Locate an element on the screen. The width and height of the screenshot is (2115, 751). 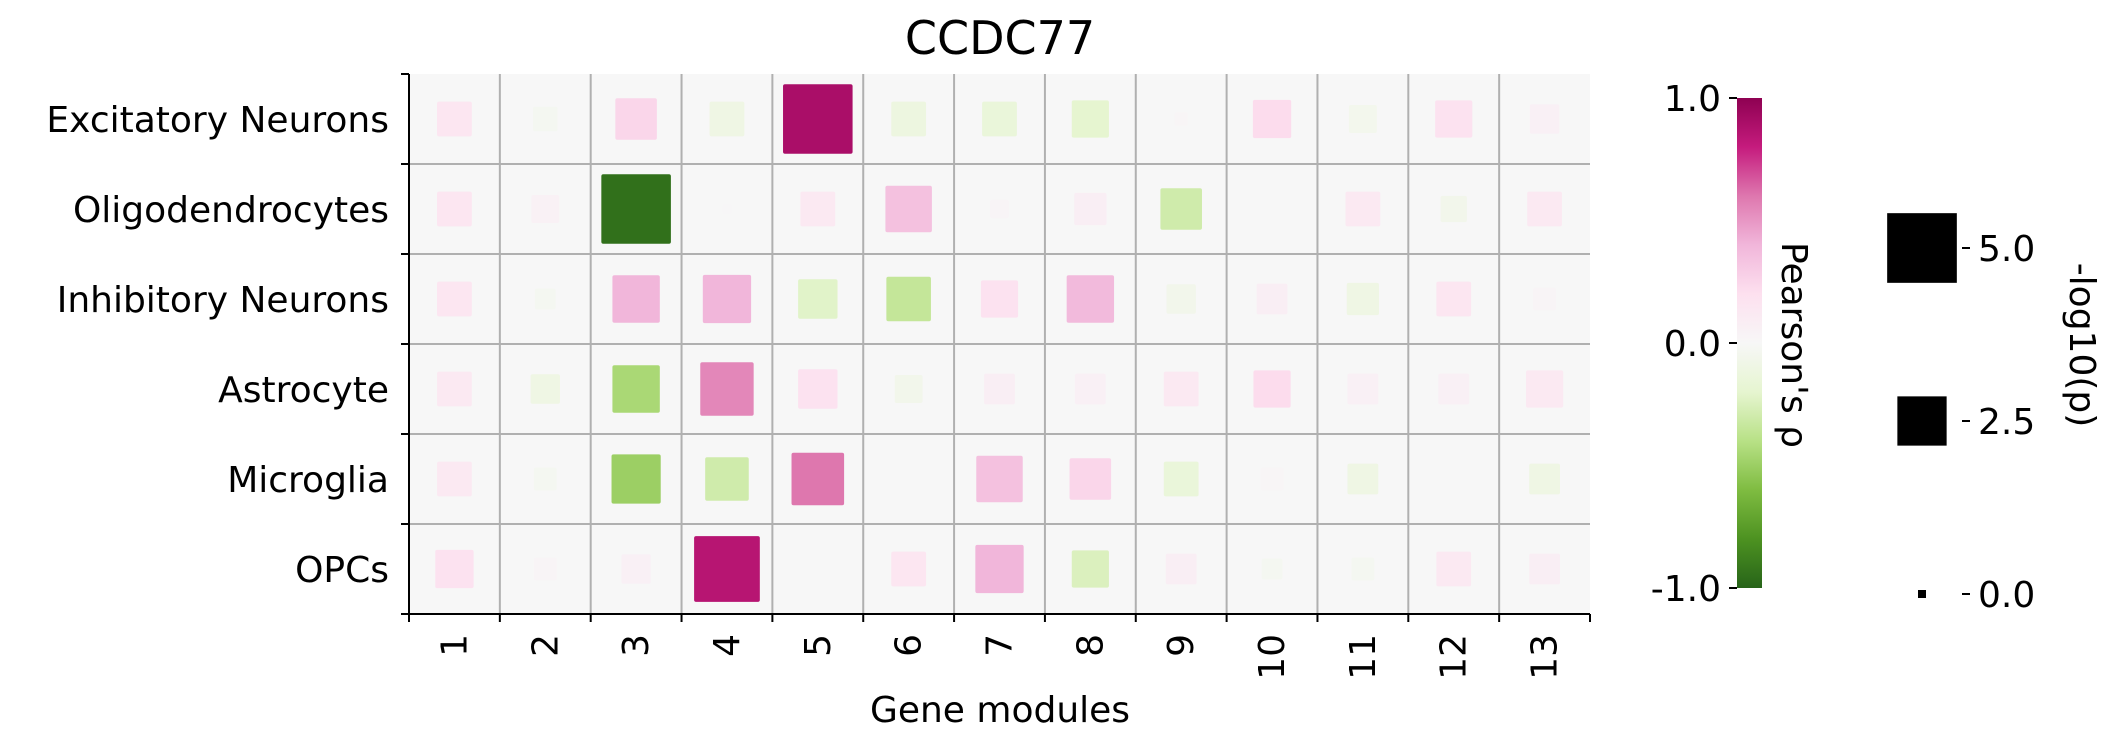
x-tick-label: 6 is located at coordinates (909, 645).